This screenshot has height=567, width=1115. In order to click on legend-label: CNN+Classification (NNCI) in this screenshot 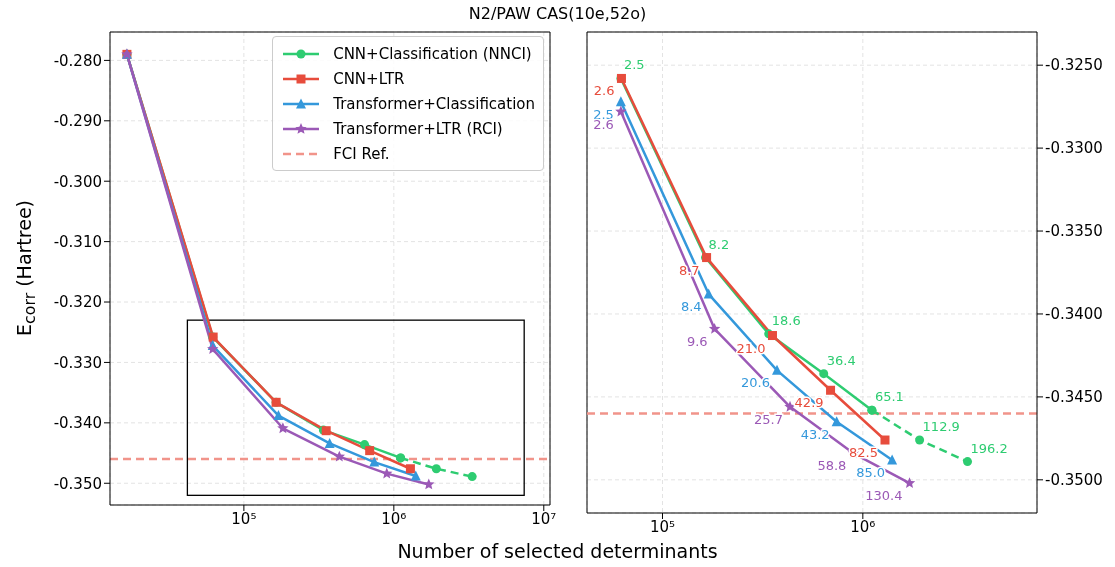, I will do `click(432, 53)`.